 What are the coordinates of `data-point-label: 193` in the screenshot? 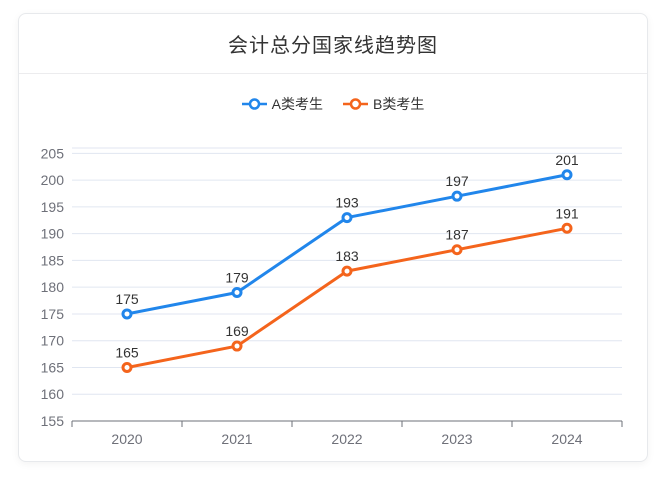 It's located at (347, 203).